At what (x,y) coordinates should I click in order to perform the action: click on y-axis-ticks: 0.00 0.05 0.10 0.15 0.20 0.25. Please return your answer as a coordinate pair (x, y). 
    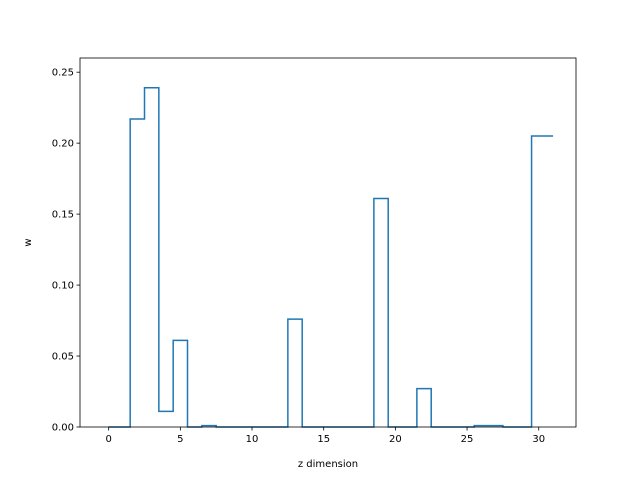
    Looking at the image, I should click on (66, 251).